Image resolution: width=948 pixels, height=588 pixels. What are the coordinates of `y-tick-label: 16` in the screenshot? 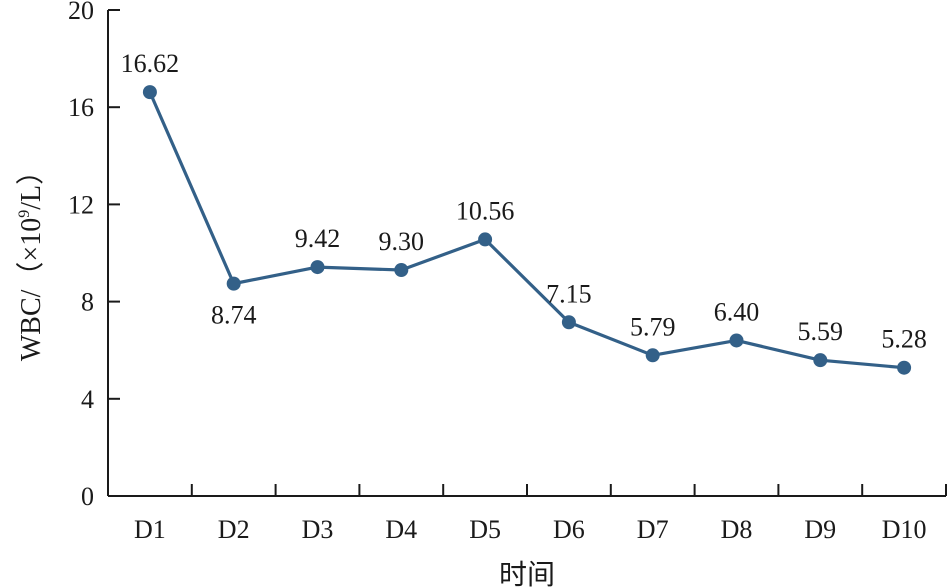 It's located at (81, 107).